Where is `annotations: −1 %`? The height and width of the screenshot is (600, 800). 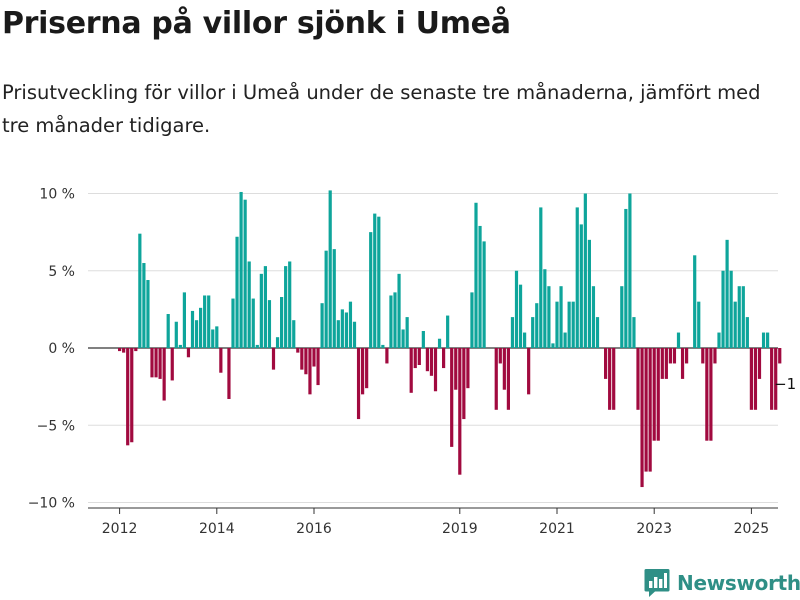
annotations: −1 % is located at coordinates (787, 384).